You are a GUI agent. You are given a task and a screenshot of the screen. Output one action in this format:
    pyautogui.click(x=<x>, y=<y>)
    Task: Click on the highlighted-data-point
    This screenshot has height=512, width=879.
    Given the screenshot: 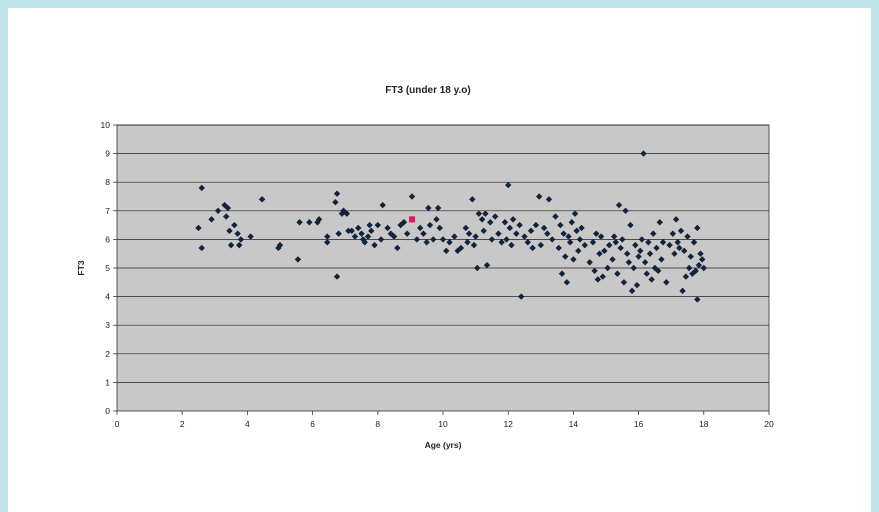 What is the action you would take?
    pyautogui.click(x=412, y=219)
    